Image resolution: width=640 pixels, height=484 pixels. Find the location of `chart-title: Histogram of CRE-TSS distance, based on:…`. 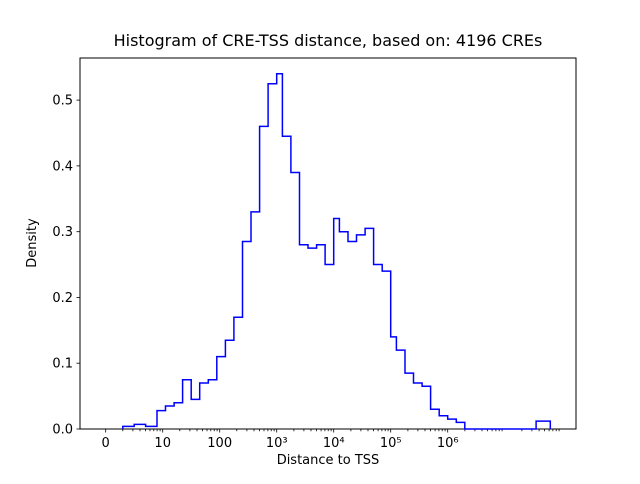

chart-title: Histogram of CRE-TSS distance, based on:… is located at coordinates (328, 40).